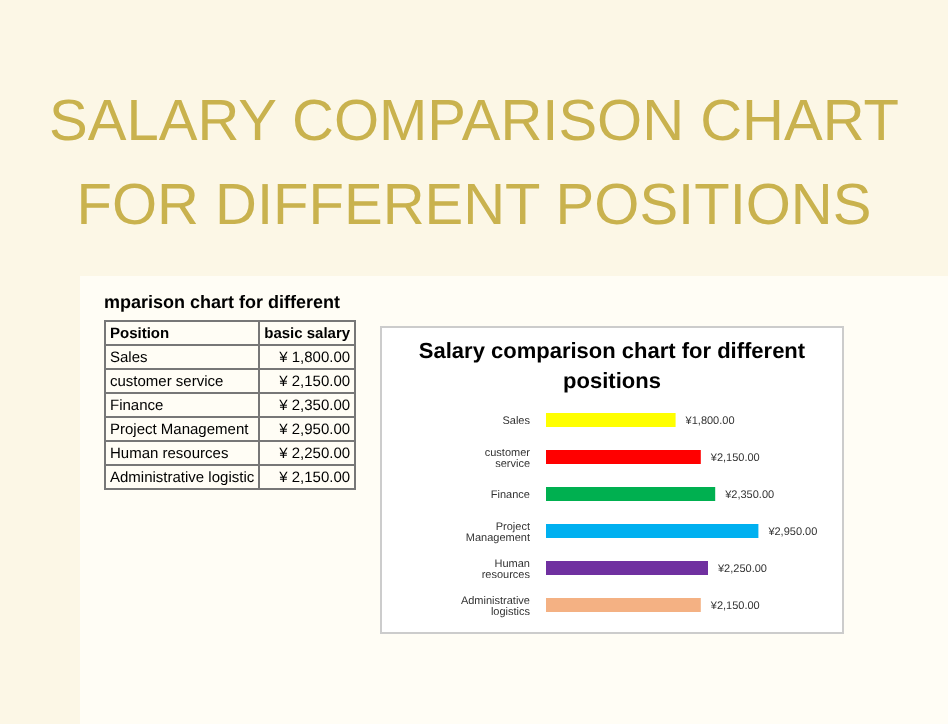  What do you see at coordinates (612, 368) in the screenshot?
I see `chart-title: Salary comparison chart for different positions` at bounding box center [612, 368].